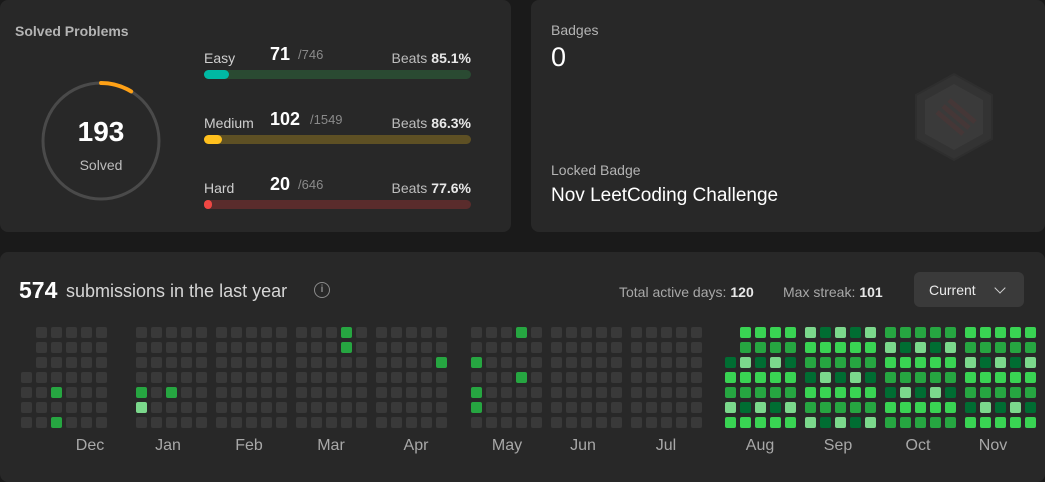 The image size is (1045, 482). I want to click on year-dropdown: Current, so click(969, 289).